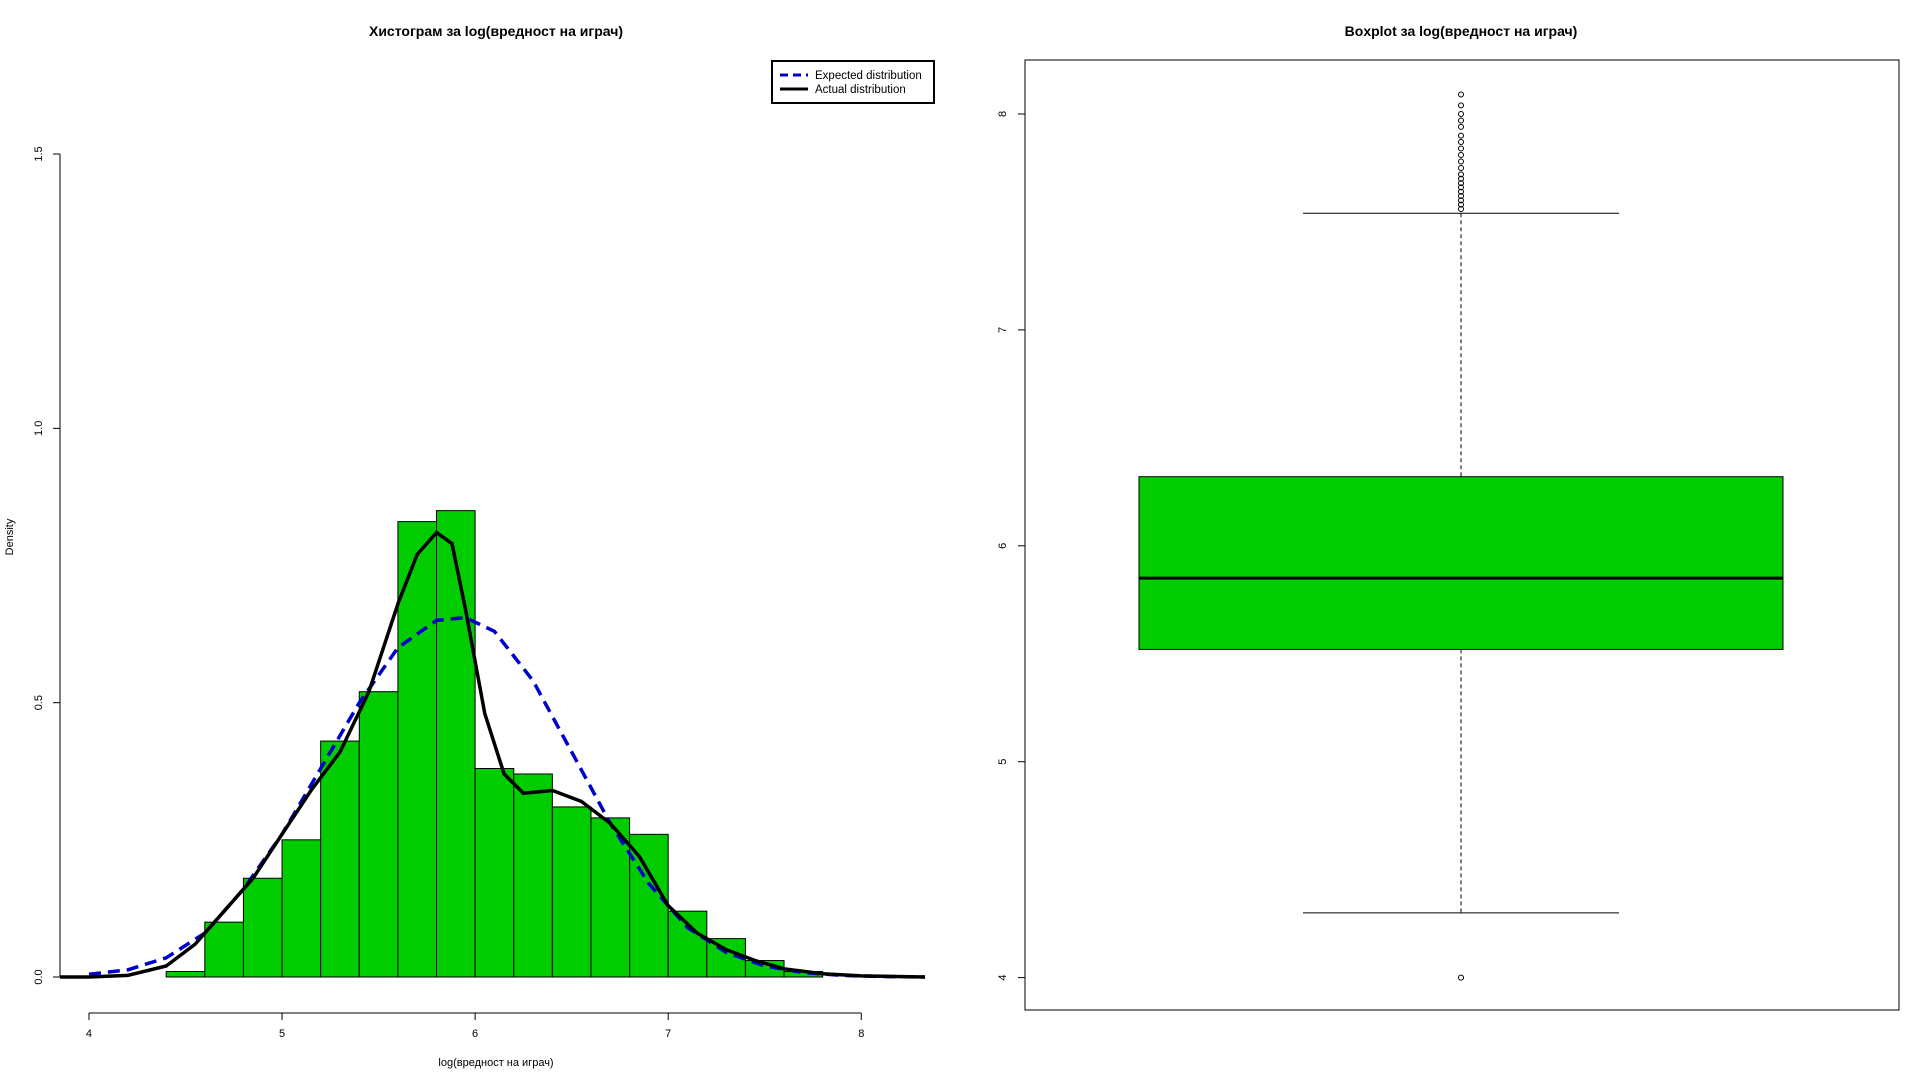 Image resolution: width=1920 pixels, height=1080 pixels. Describe the element at coordinates (39, 976) in the screenshot. I see `y-tick-label: 0.0` at that location.